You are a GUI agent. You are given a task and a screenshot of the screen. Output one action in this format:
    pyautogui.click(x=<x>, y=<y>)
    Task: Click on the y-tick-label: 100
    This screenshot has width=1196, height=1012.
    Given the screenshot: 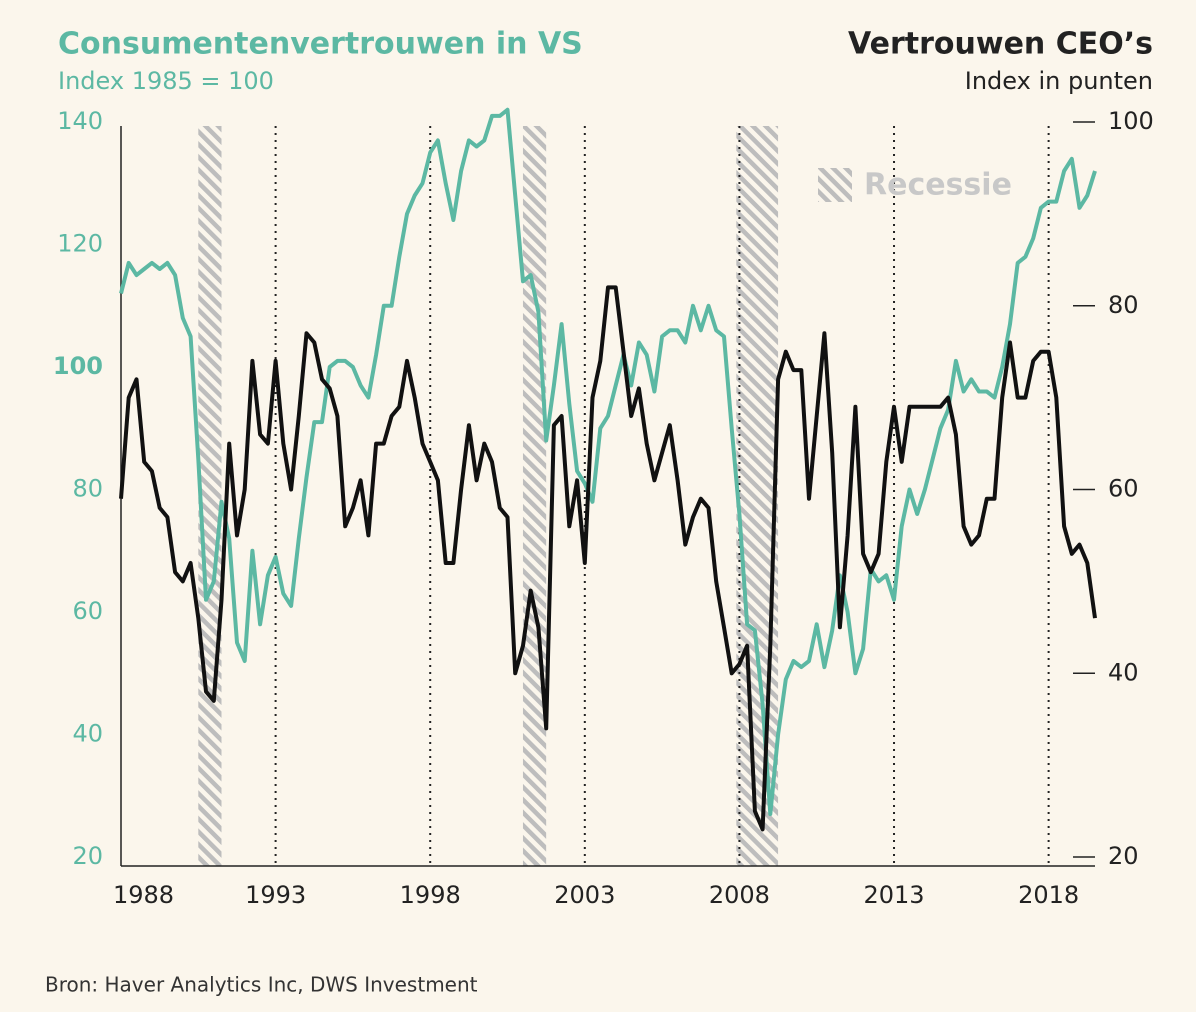 What is the action you would take?
    pyautogui.click(x=78, y=366)
    